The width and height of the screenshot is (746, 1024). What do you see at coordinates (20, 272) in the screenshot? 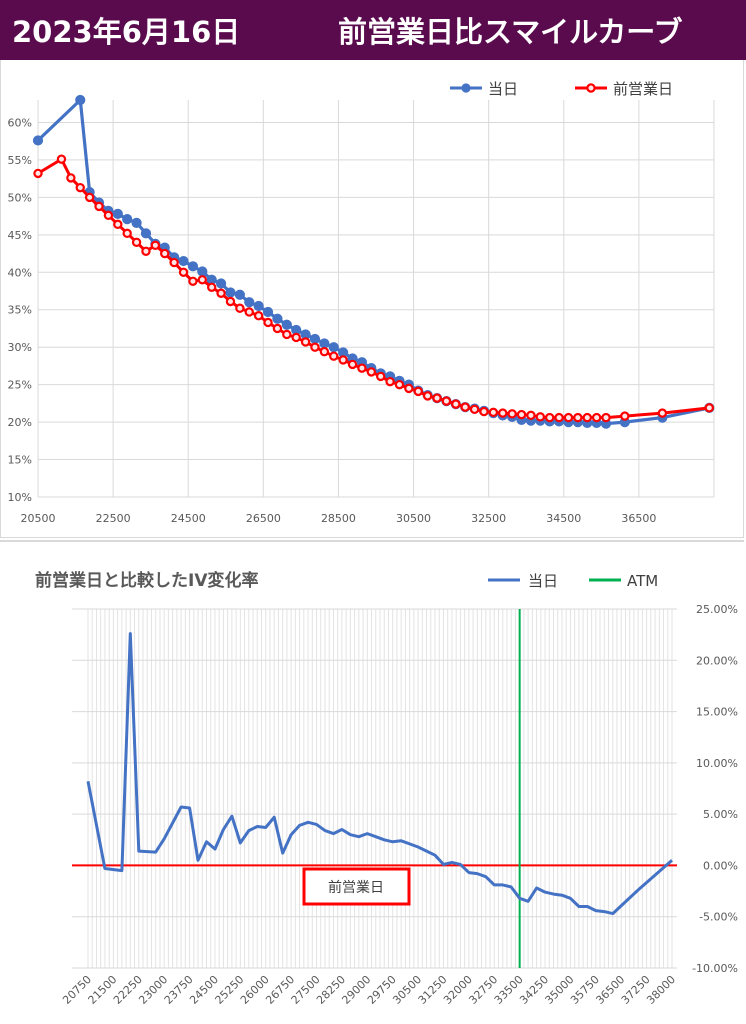
I see `y-tick-label: 40%` at bounding box center [20, 272].